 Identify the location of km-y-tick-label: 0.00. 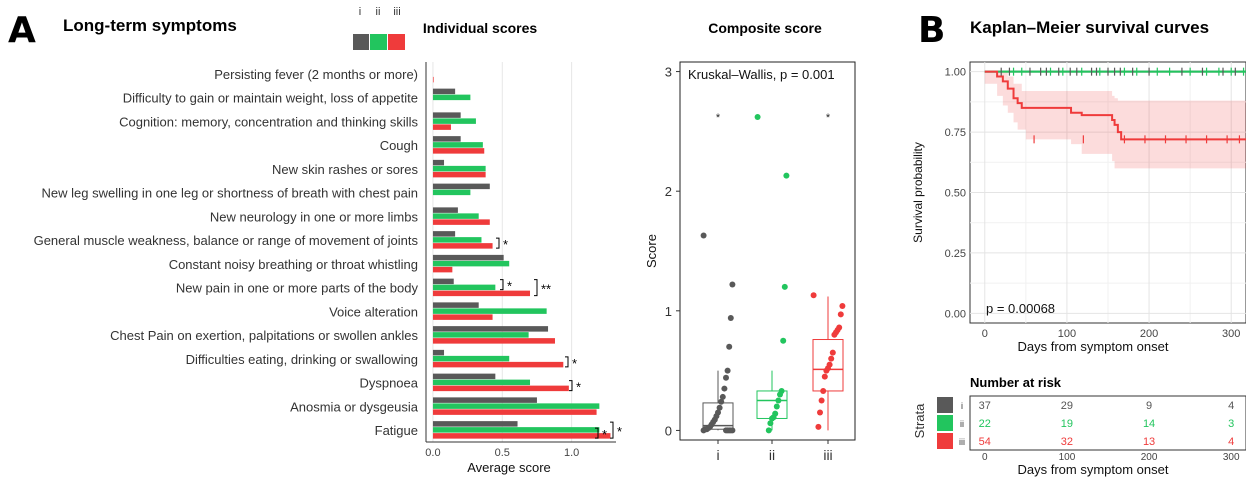
(955, 314).